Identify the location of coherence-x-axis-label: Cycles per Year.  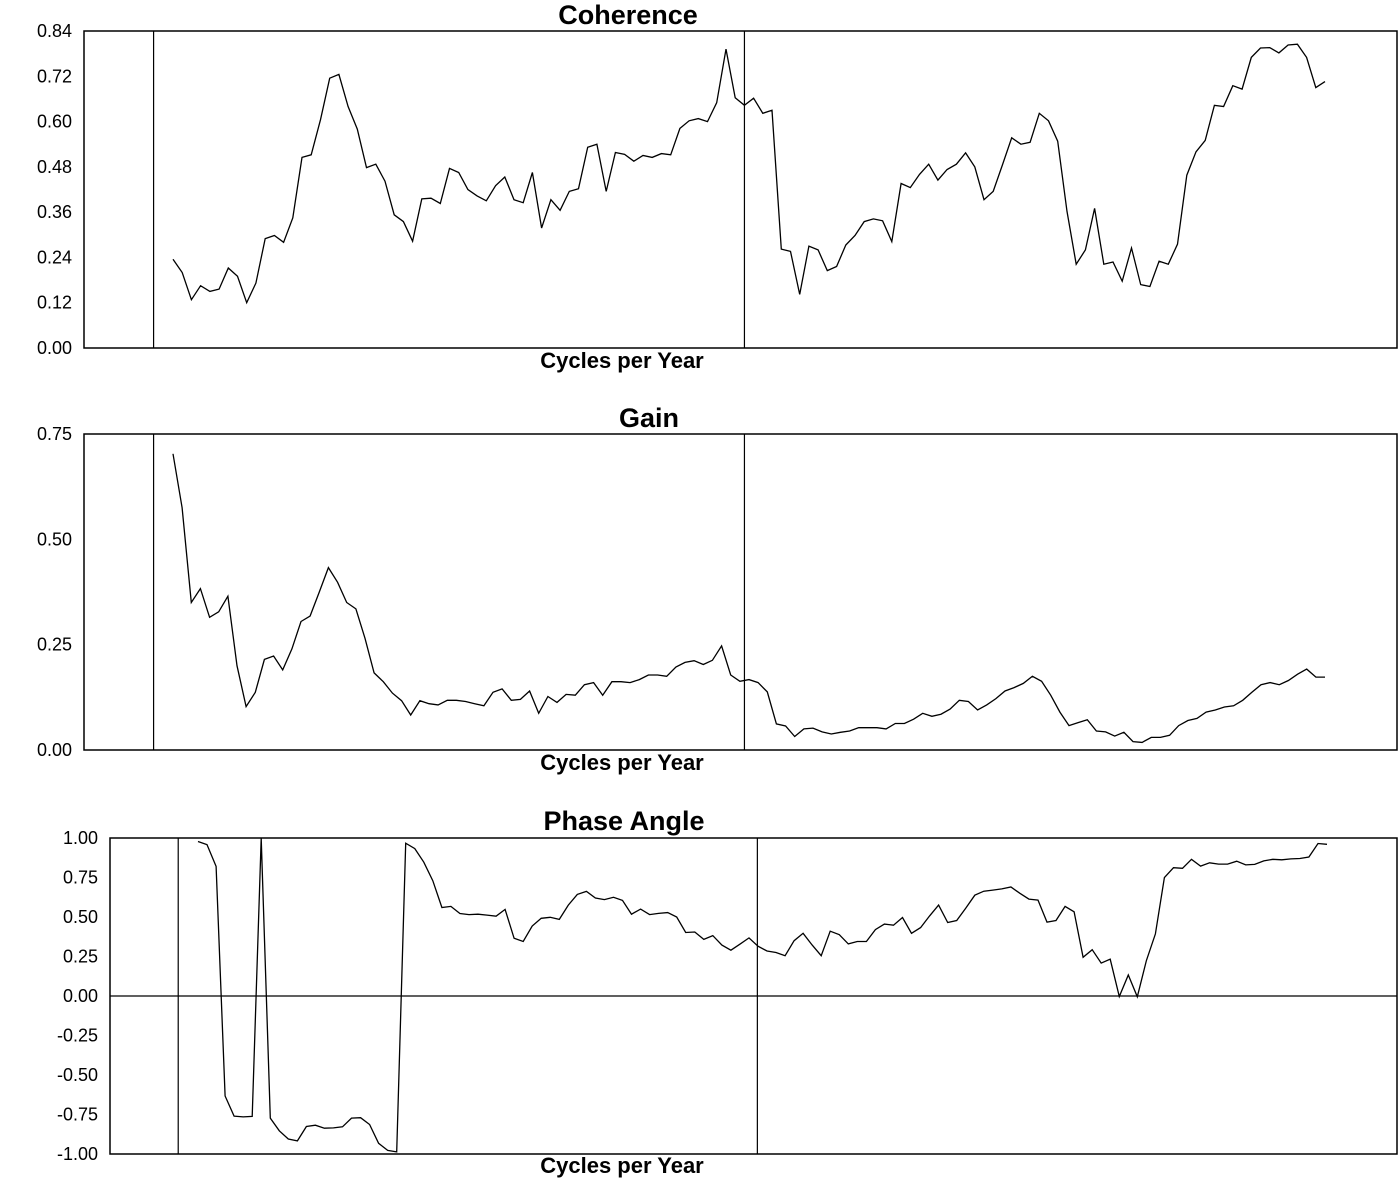
(622, 360).